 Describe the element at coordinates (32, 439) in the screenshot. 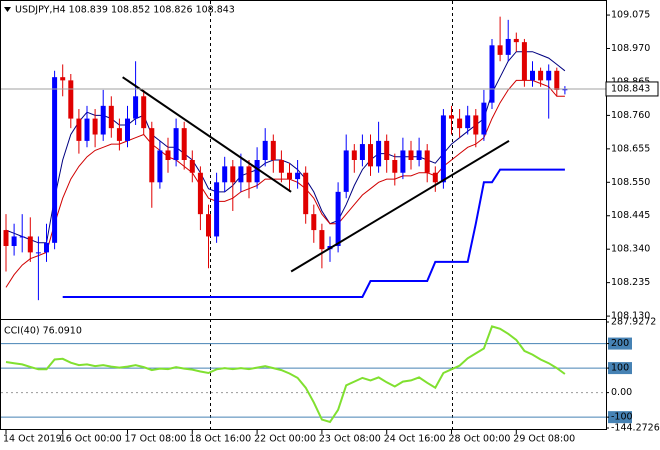

I see `x-tick-label: 14 Oct 2019` at that location.